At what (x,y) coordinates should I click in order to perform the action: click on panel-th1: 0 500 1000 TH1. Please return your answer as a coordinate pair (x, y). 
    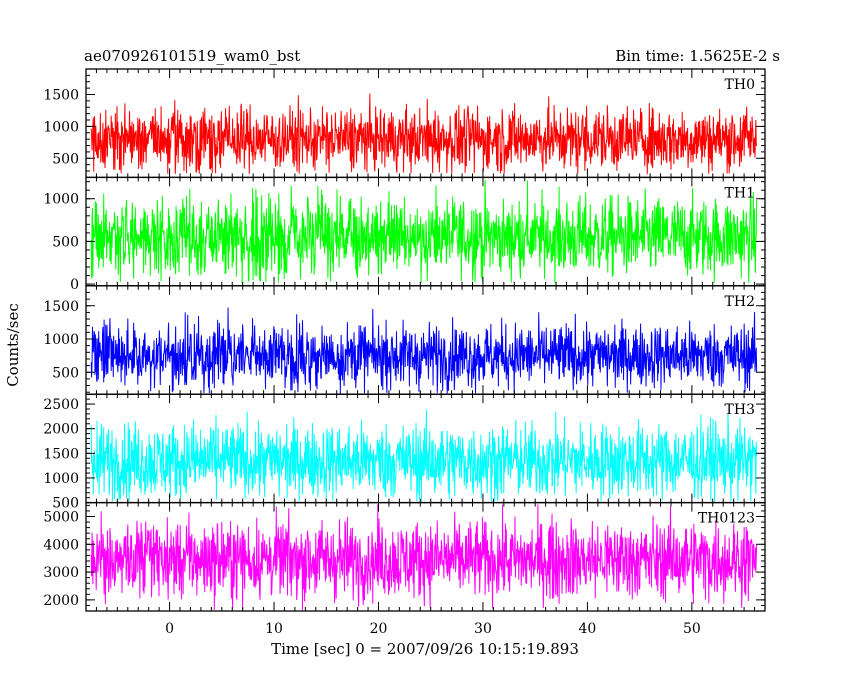
    Looking at the image, I should click on (404, 234).